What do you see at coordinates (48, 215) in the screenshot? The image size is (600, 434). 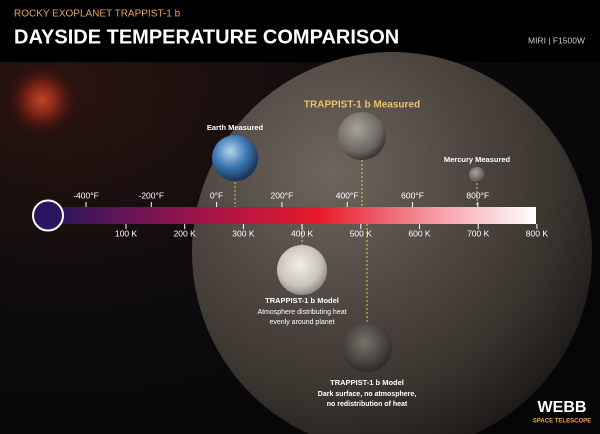 I see `thermometer-bulb` at bounding box center [48, 215].